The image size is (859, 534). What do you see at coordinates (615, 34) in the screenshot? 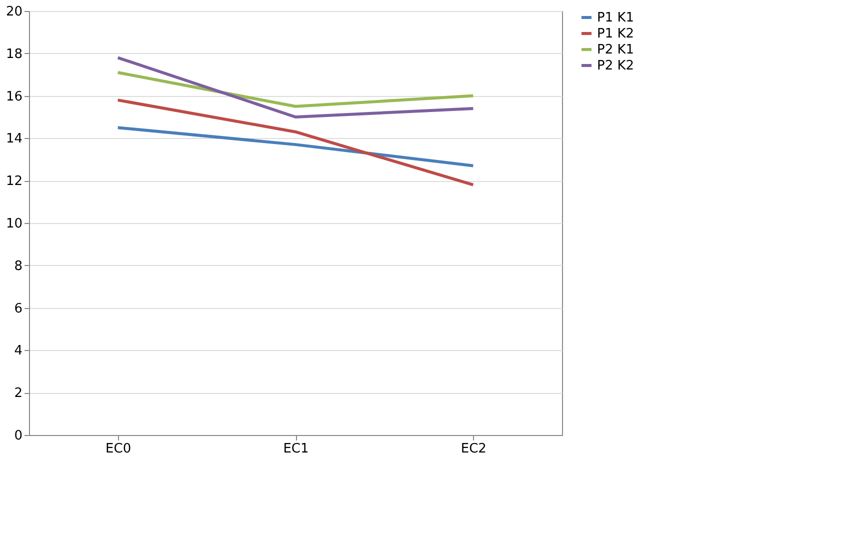
I see `legend-label: P1 K2` at bounding box center [615, 34].